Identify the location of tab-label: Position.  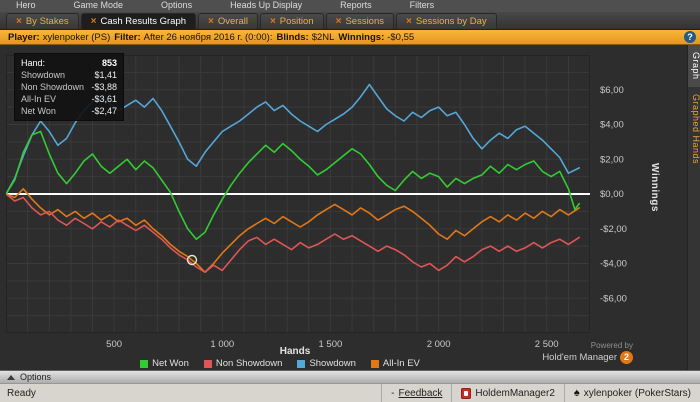
(296, 21).